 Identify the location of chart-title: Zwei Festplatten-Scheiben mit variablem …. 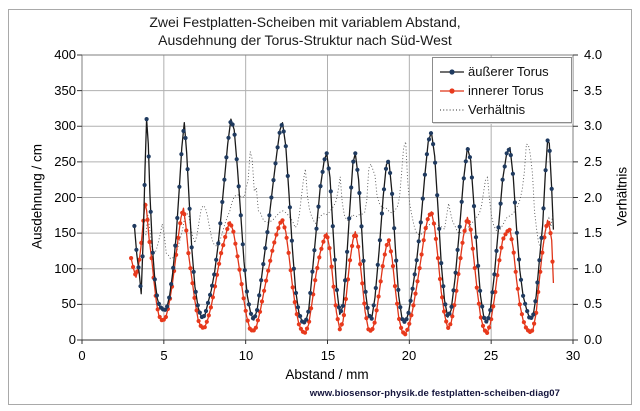
(305, 31).